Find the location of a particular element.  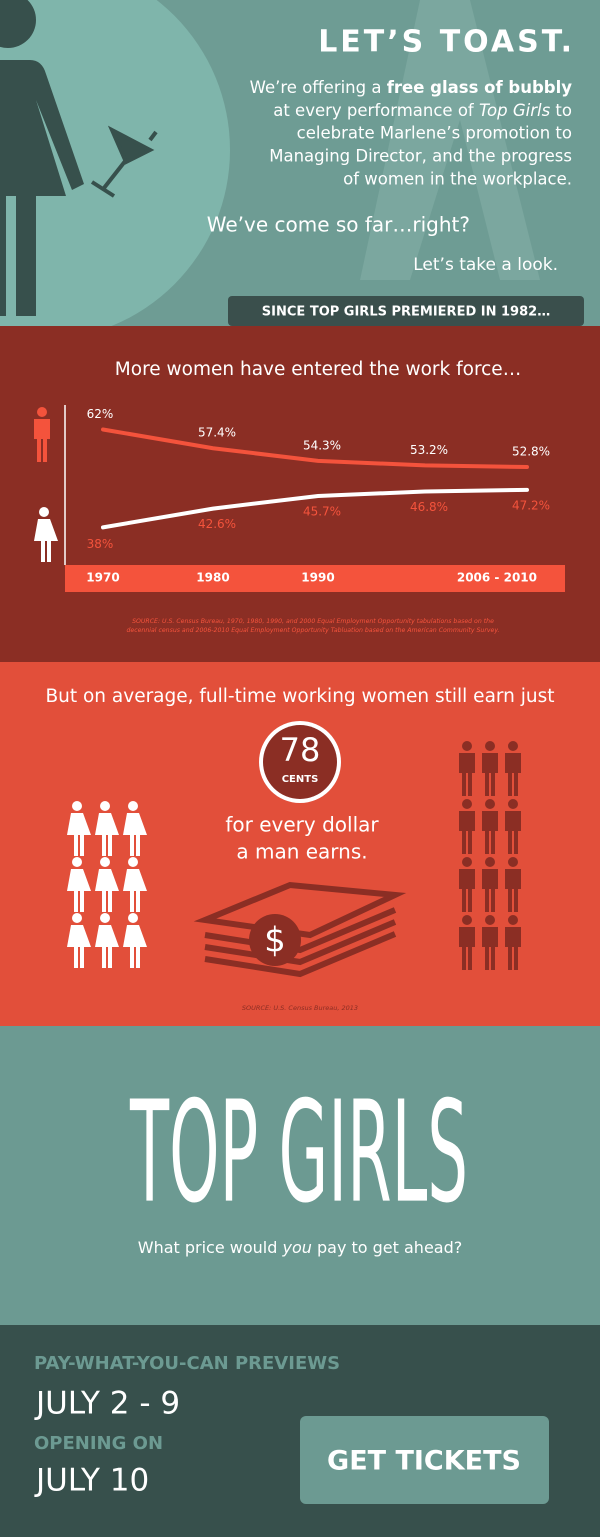

opening-date: JULY 10 is located at coordinates (91, 1481).